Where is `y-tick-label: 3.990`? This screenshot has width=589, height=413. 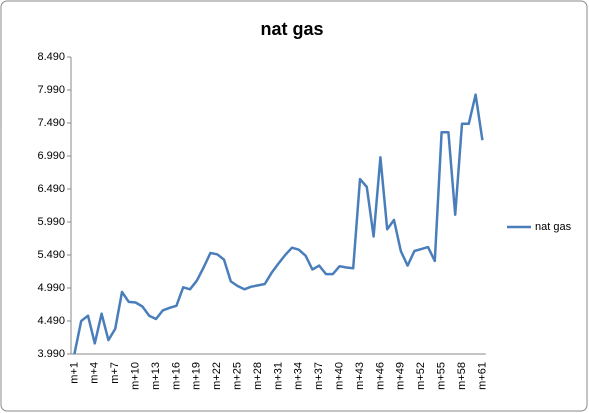
y-tick-label: 3.990 is located at coordinates (51, 354).